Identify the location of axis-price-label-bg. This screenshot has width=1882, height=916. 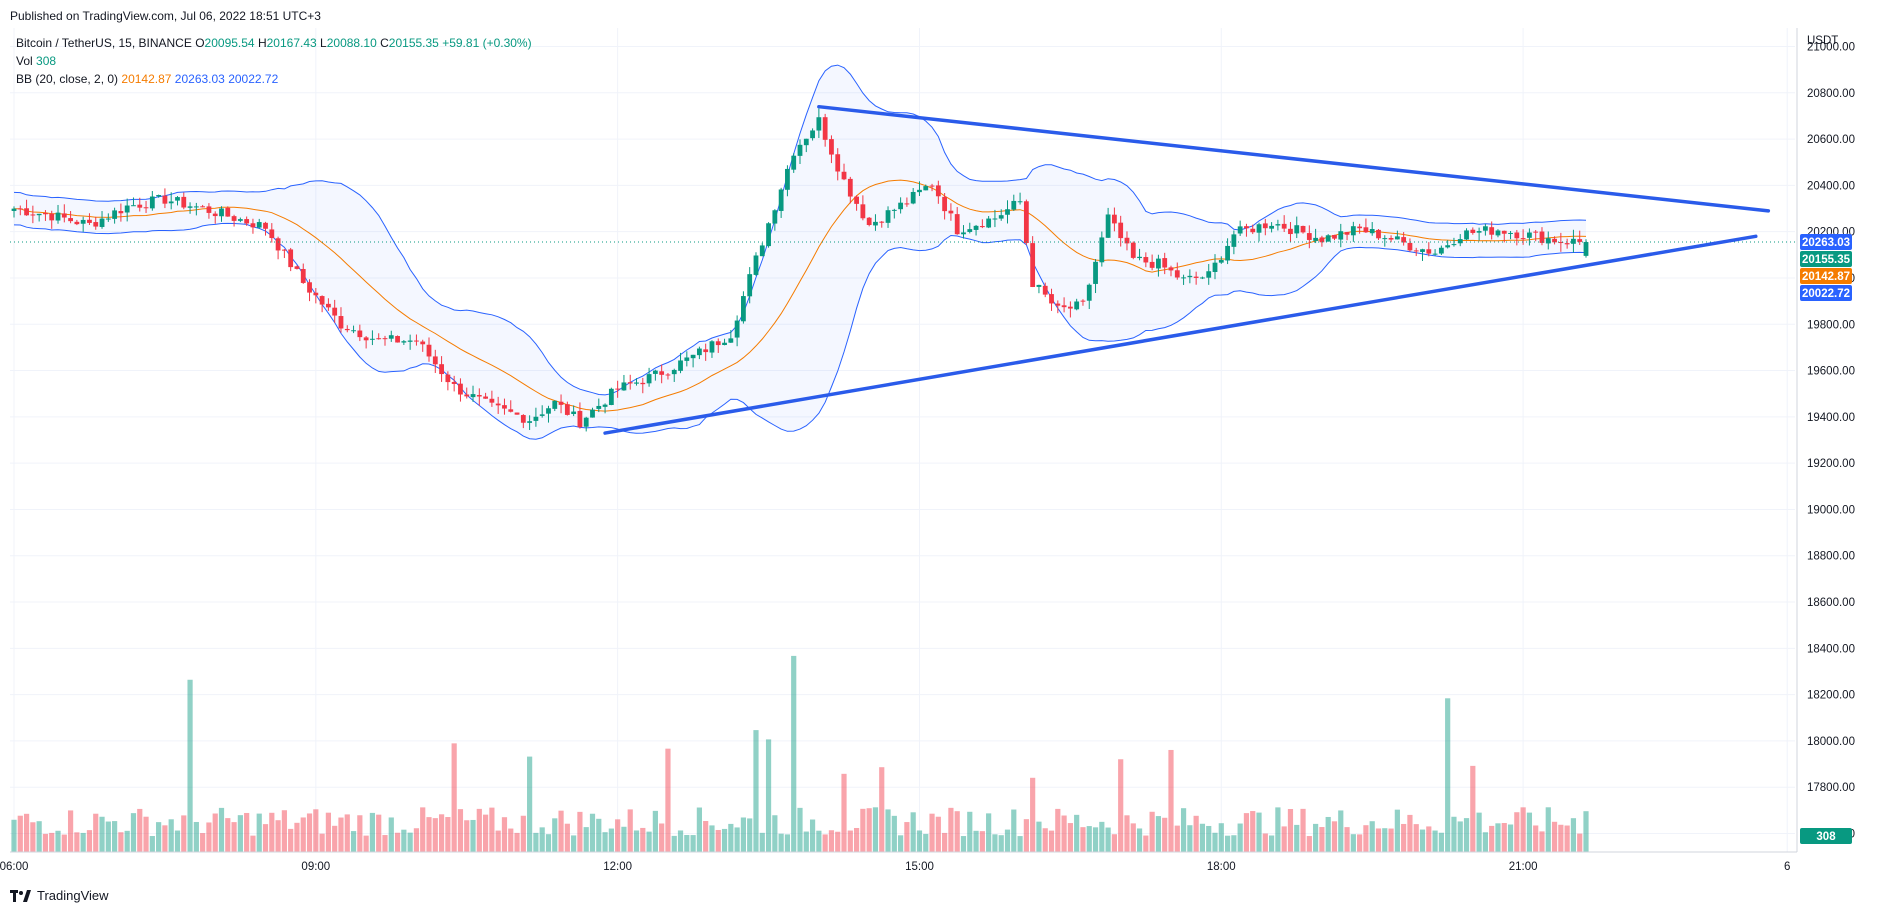
(1826, 242).